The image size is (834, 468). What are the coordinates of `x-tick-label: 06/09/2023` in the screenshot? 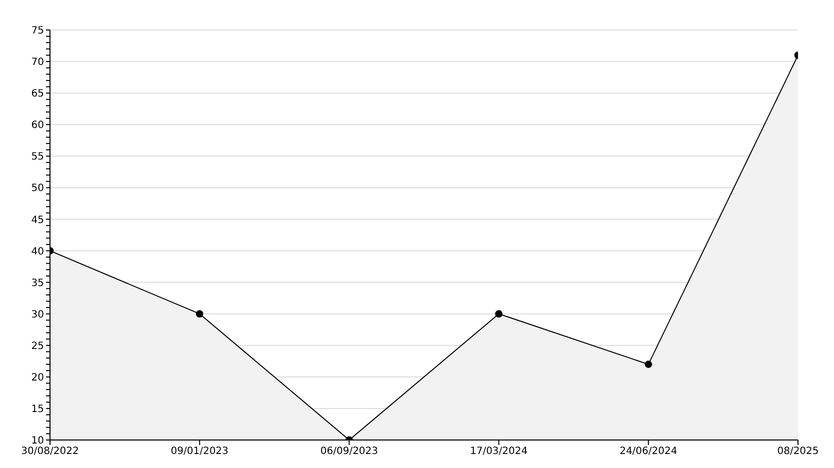 It's located at (349, 452).